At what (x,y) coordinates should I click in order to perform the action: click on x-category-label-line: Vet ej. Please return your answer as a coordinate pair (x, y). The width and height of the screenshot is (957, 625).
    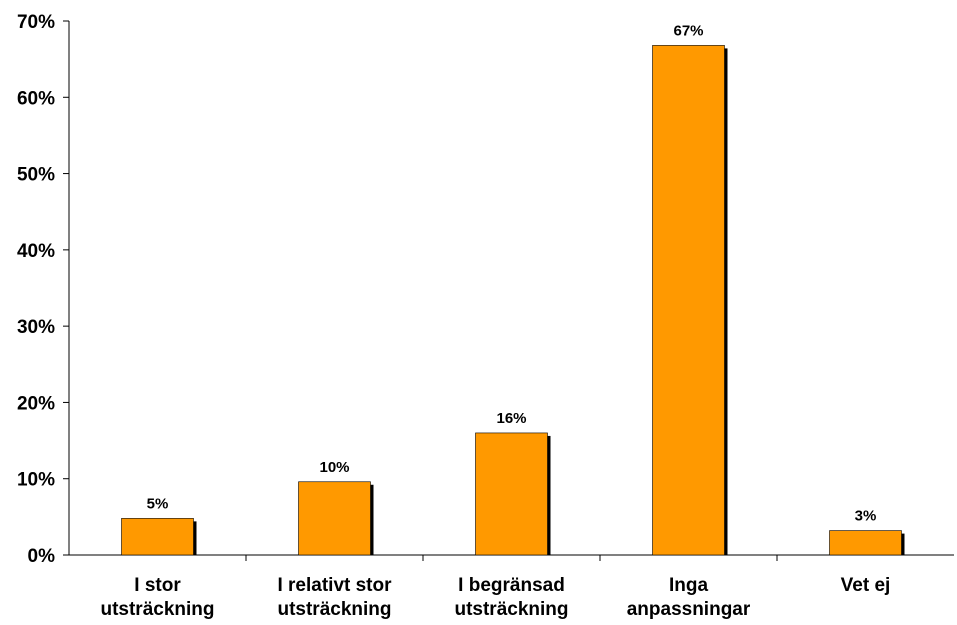
    Looking at the image, I should click on (866, 585).